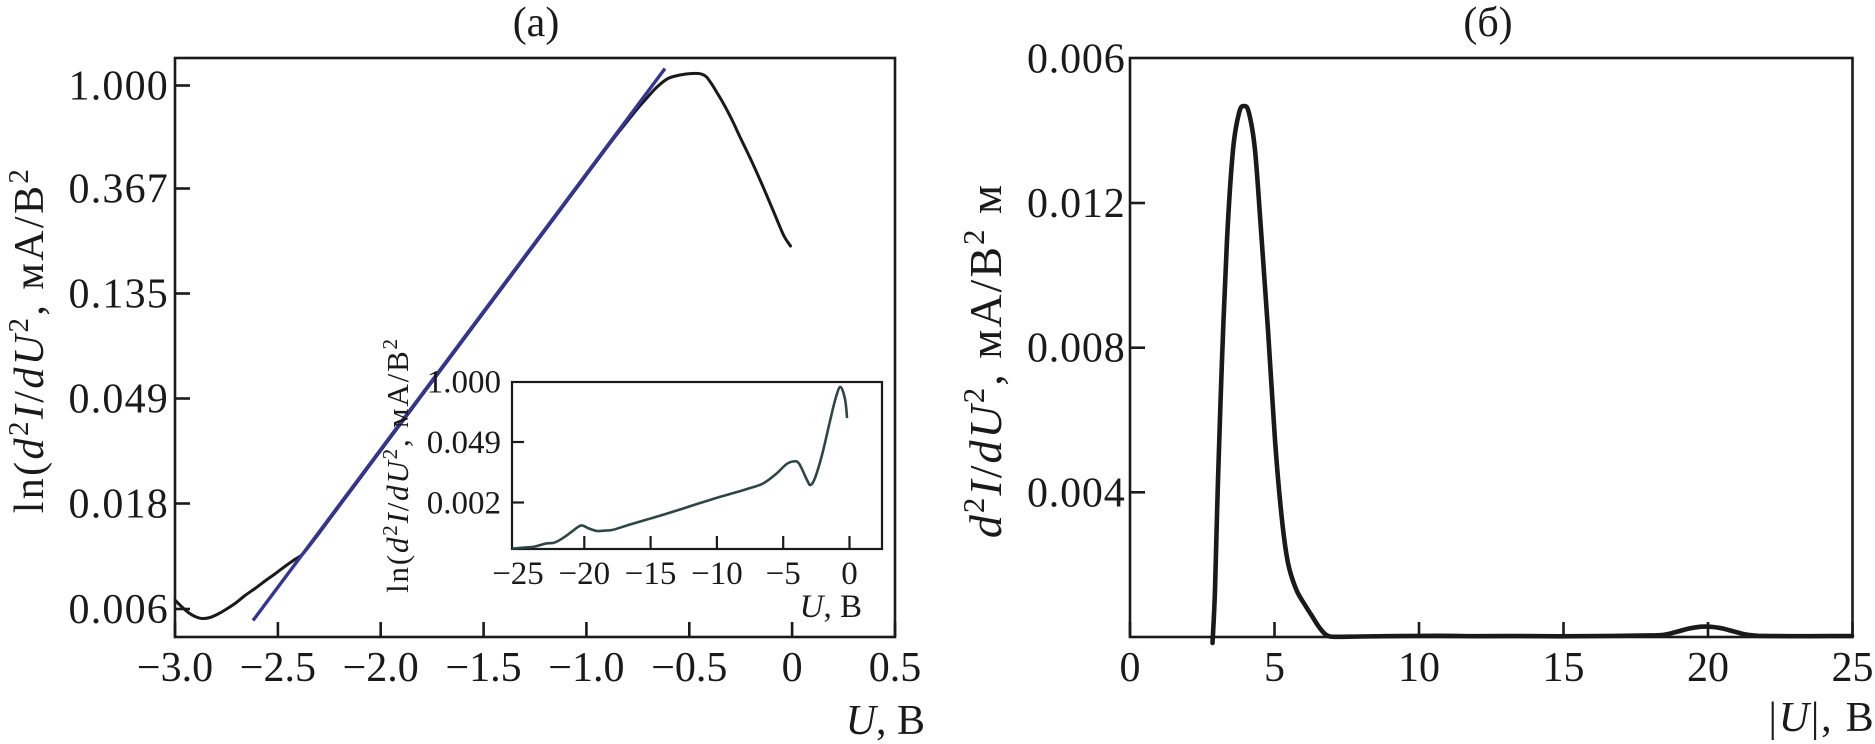  I want to click on svg-text: −5, so click(783, 574).